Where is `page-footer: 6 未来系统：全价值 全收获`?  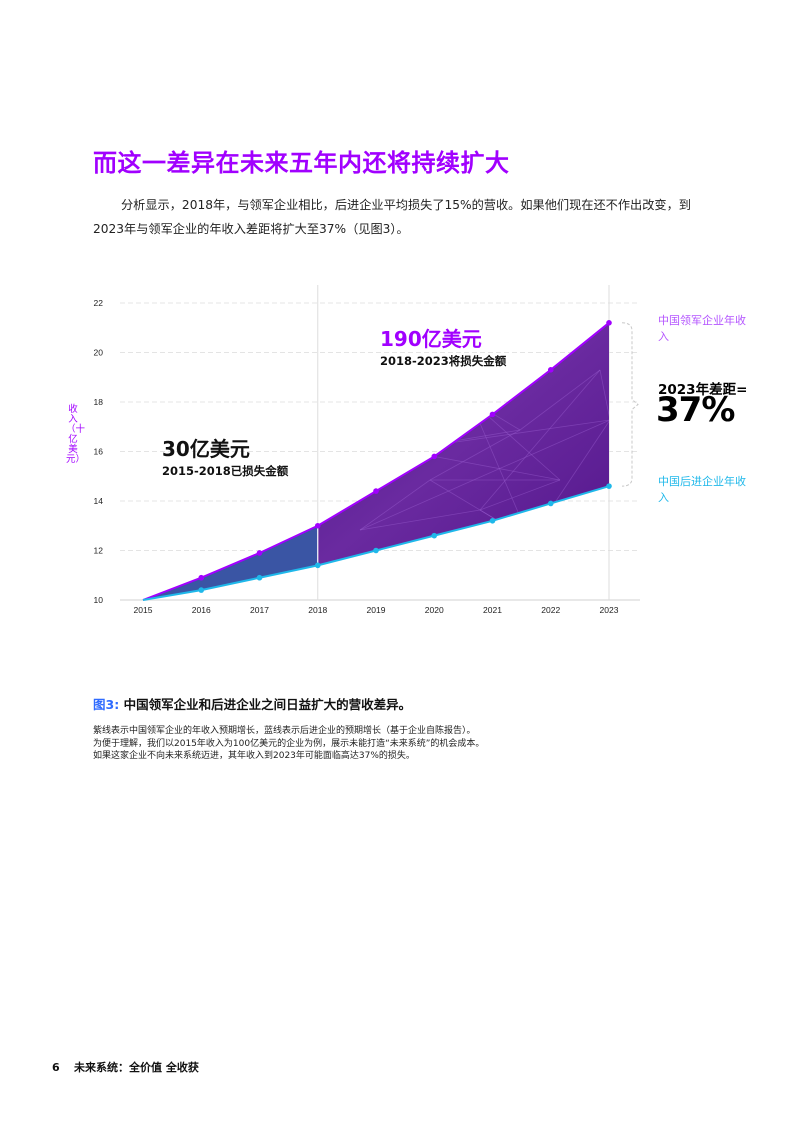
page-footer: 6 未来系统：全价值 全收获 is located at coordinates (125, 1067).